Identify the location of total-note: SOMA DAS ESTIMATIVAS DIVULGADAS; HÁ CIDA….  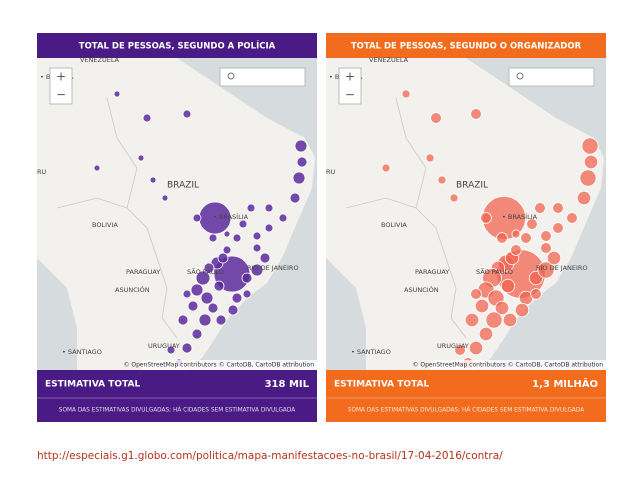
(466, 410).